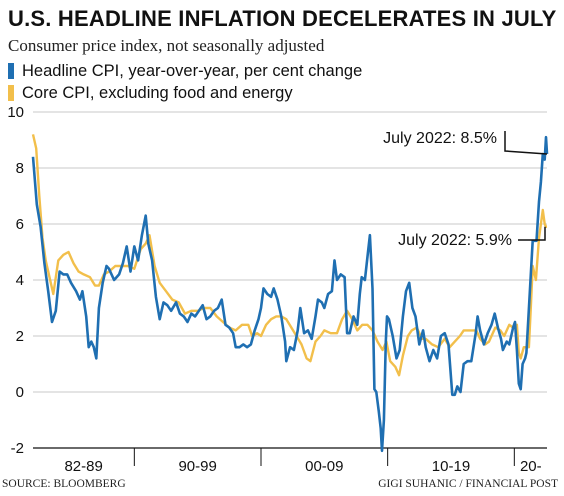 The height and width of the screenshot is (496, 564). What do you see at coordinates (20, 224) in the screenshot?
I see `y-tick-label: 6` at bounding box center [20, 224].